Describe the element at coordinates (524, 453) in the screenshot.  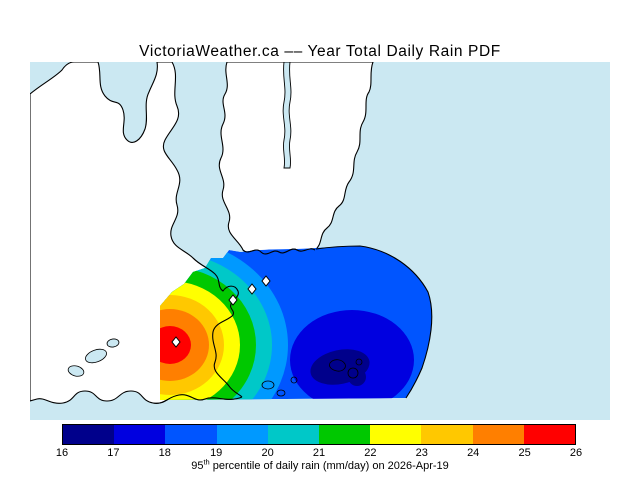
I see `colorbar-tick-label: 25` at that location.